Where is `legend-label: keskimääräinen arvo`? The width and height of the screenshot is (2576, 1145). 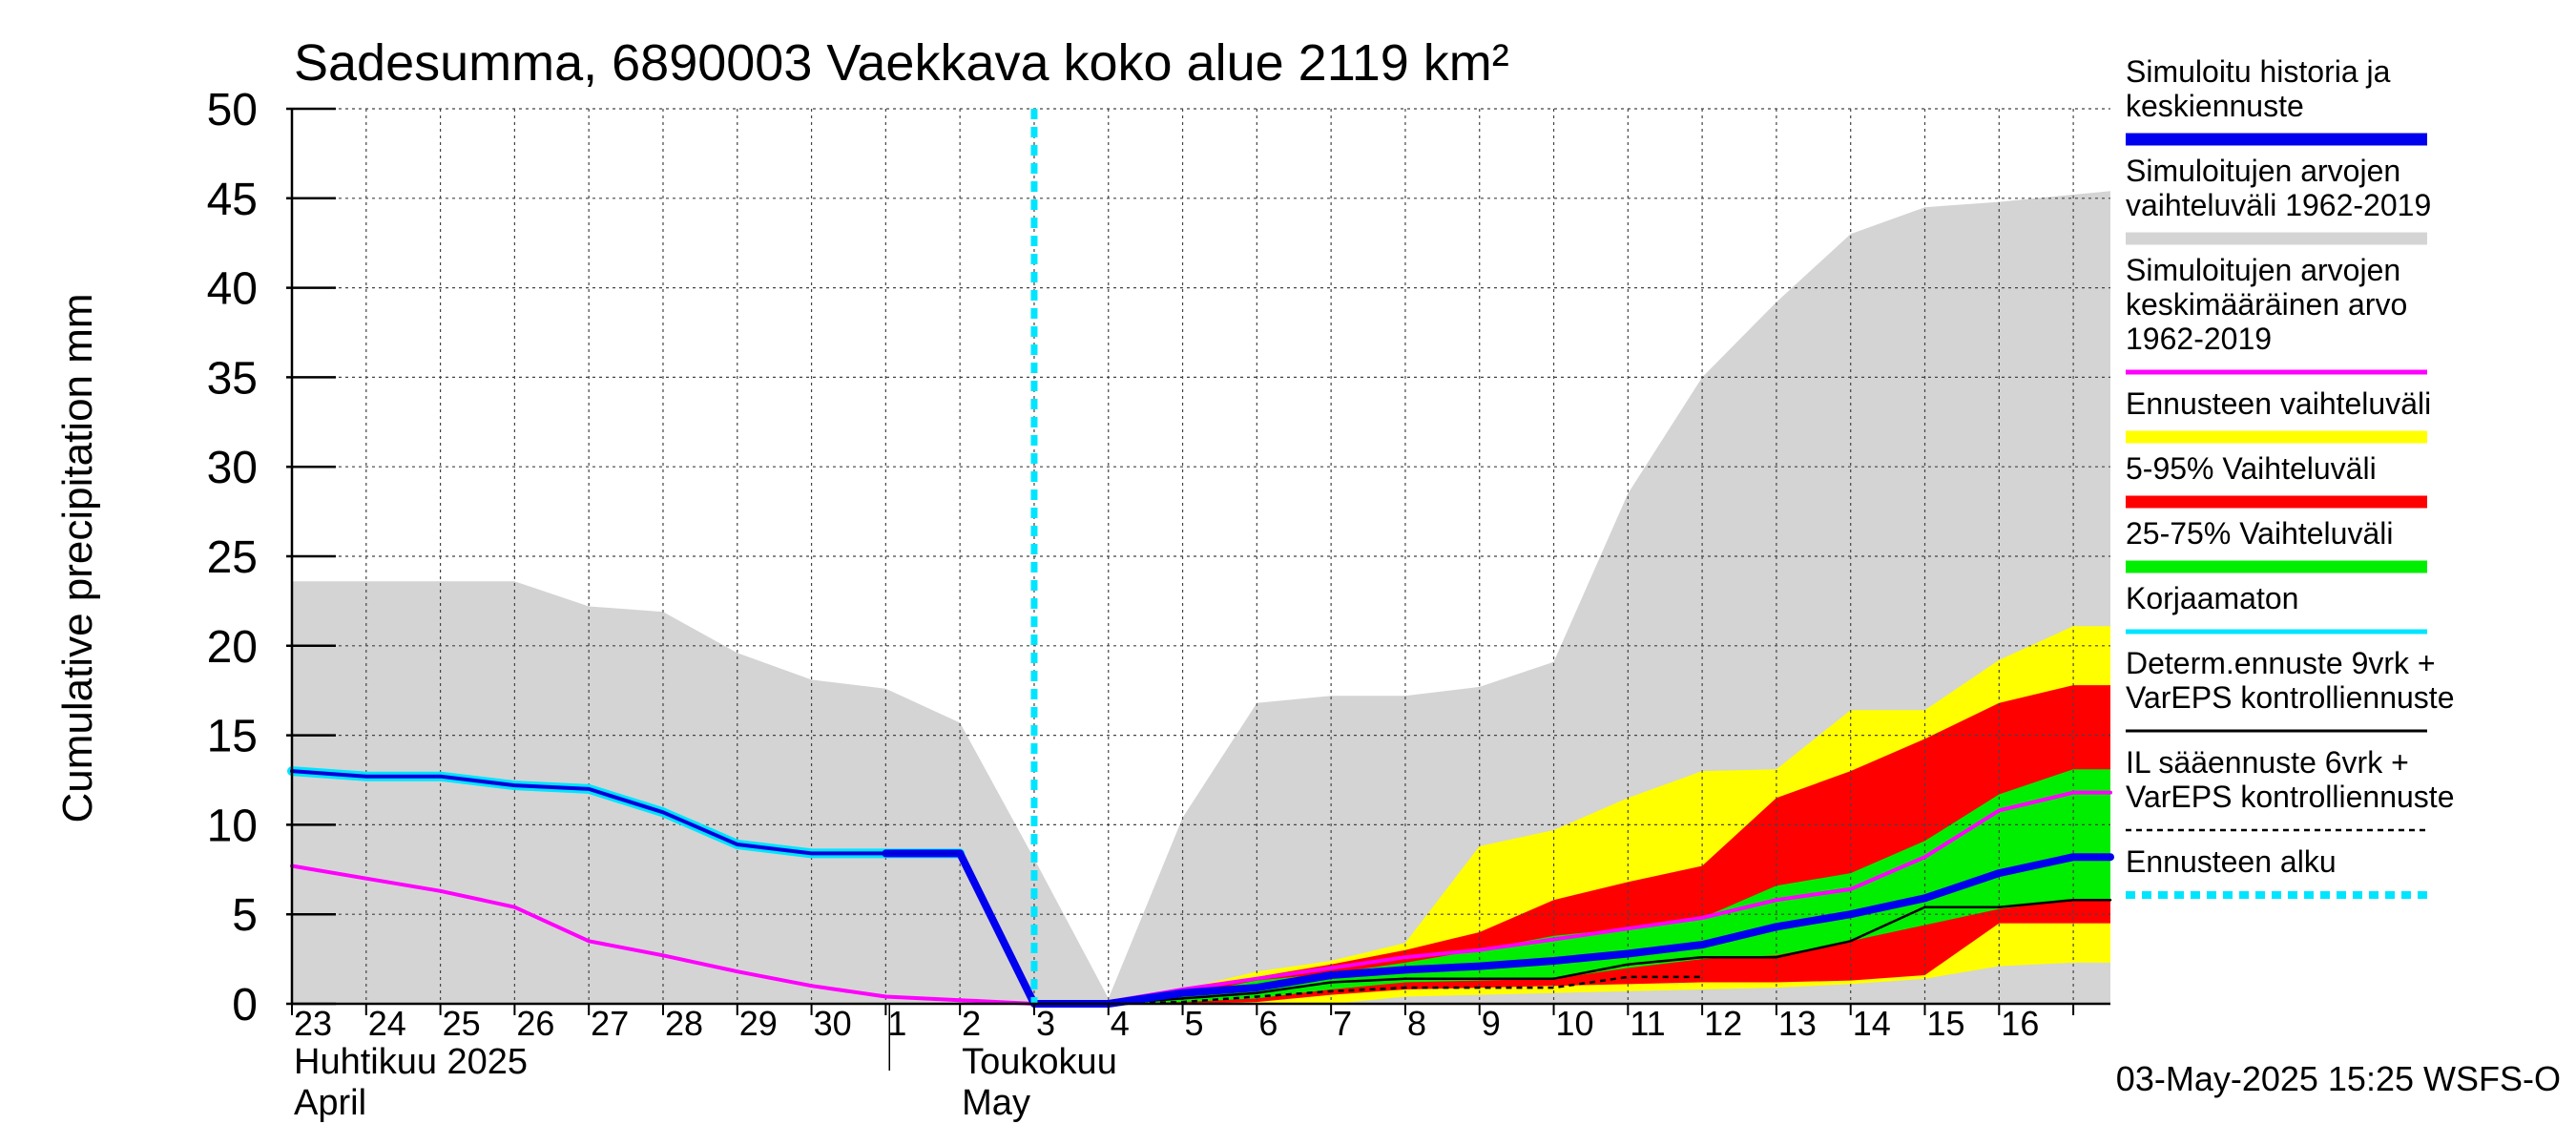 legend-label: keskimääräinen arvo is located at coordinates (2266, 304).